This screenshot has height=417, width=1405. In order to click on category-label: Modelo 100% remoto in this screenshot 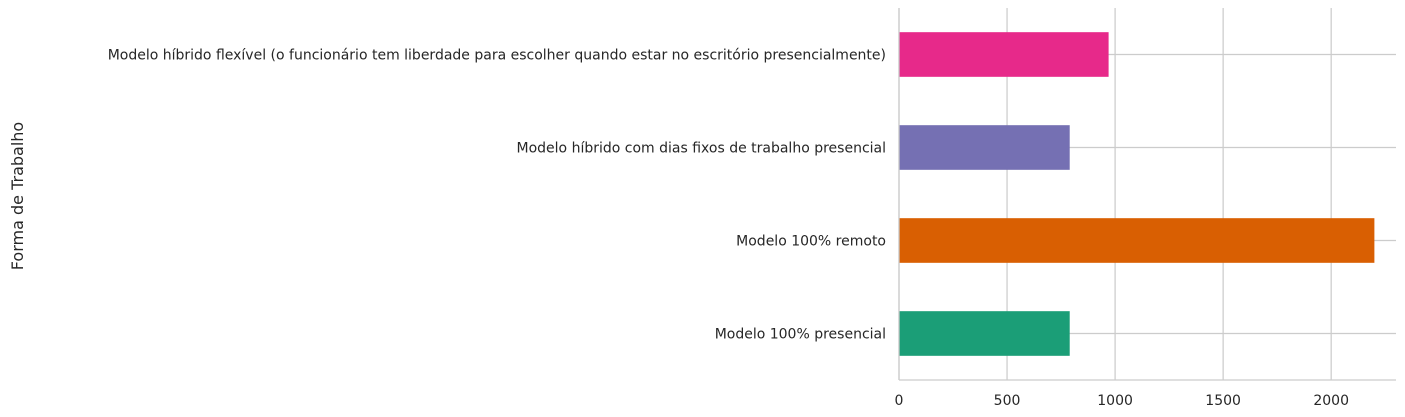, I will do `click(811, 242)`.